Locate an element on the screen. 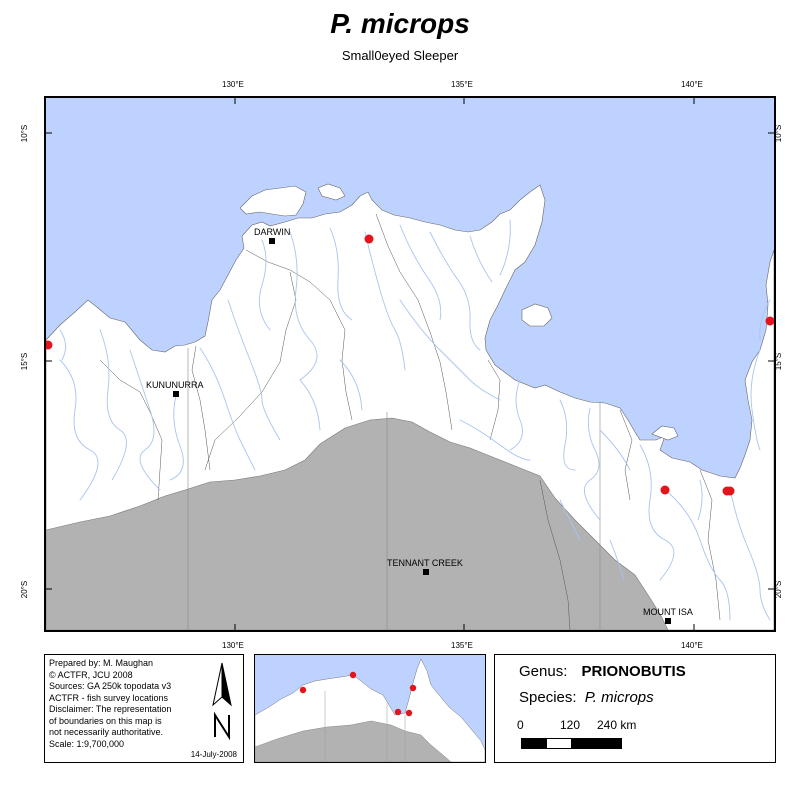 The image size is (800, 800). town-label: MOUNT ISA is located at coordinates (668, 612).